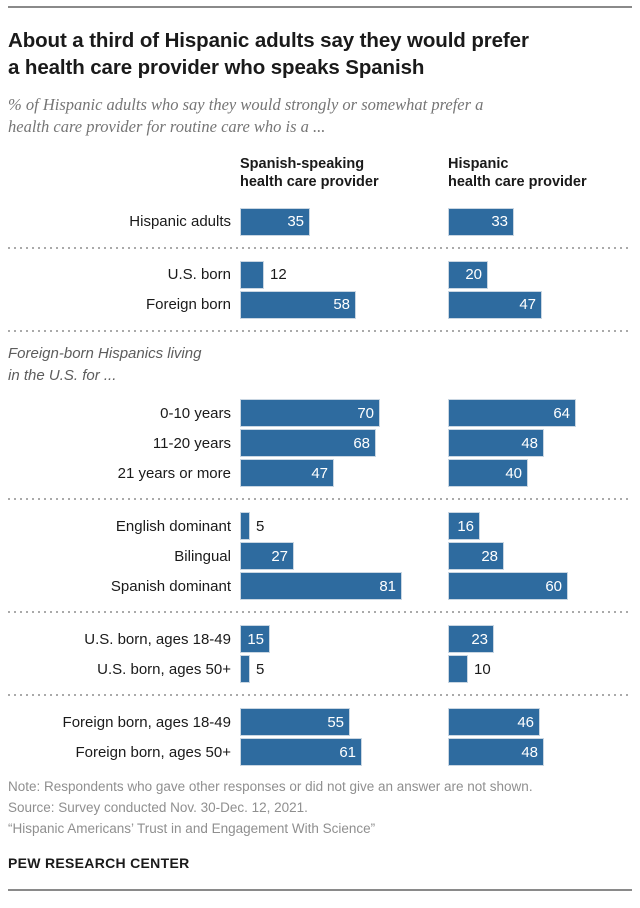  I want to click on bar-track-spanish-speaking: 81, so click(344, 586).